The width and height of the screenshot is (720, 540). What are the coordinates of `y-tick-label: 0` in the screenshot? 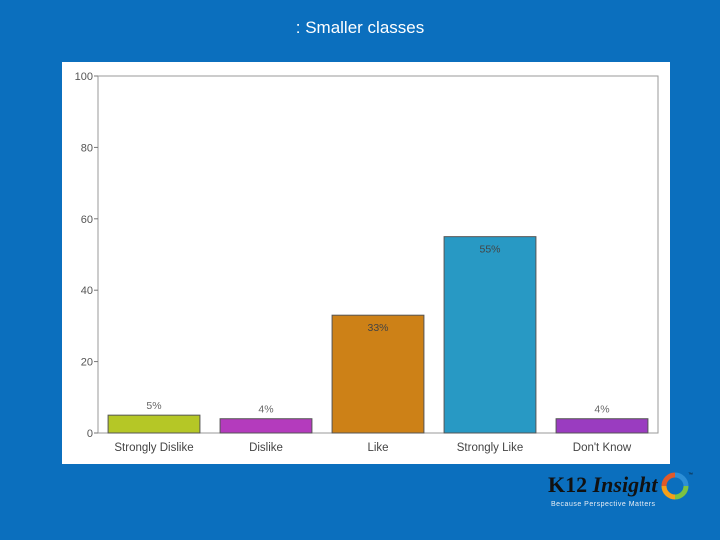 It's located at (90, 434).